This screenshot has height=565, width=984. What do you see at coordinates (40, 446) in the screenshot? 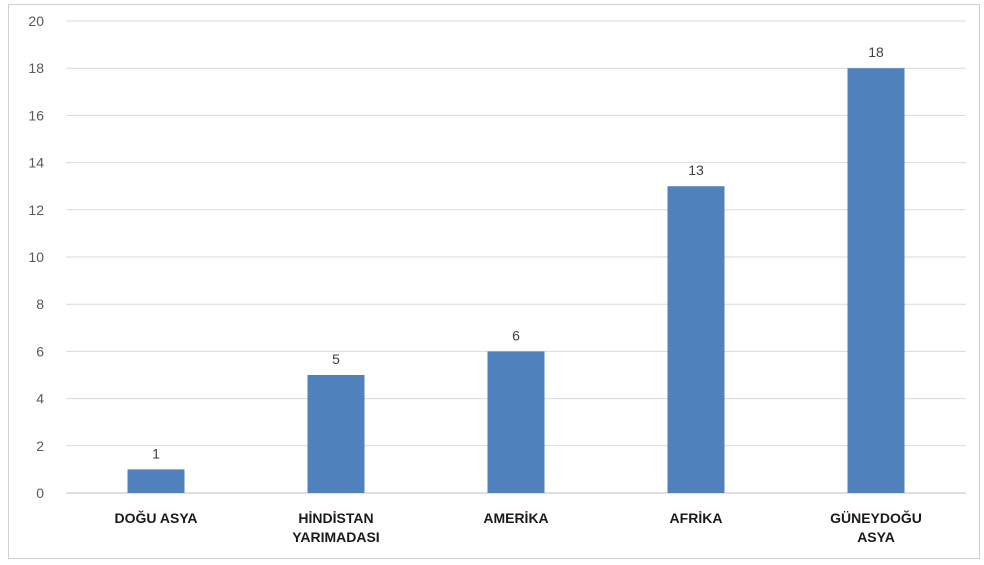
I see `y-tick-label: 2` at bounding box center [40, 446].